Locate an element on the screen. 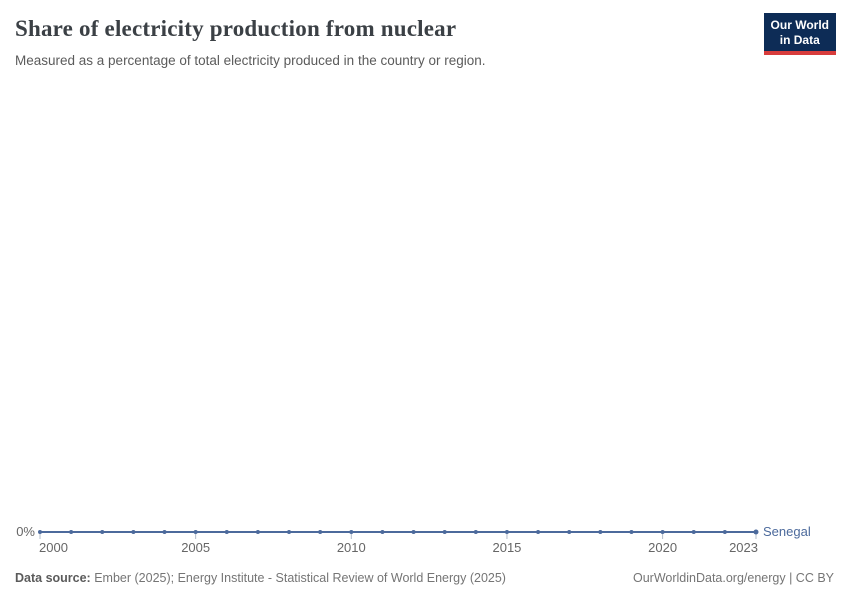 Image resolution: width=850 pixels, height=600 pixels. owid-logo-line2: in Data is located at coordinates (799, 40).